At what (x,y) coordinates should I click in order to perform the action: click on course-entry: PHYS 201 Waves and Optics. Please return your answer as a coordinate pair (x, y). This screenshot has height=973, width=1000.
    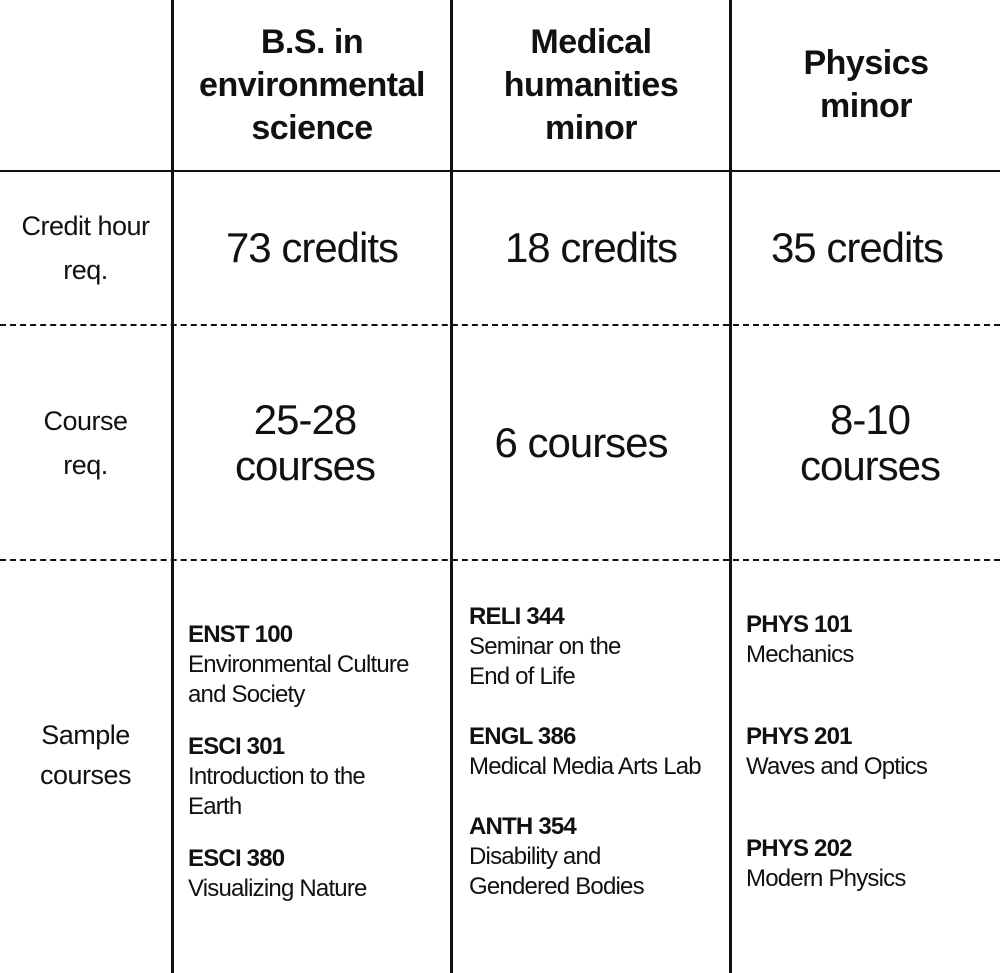
    Looking at the image, I should click on (837, 752).